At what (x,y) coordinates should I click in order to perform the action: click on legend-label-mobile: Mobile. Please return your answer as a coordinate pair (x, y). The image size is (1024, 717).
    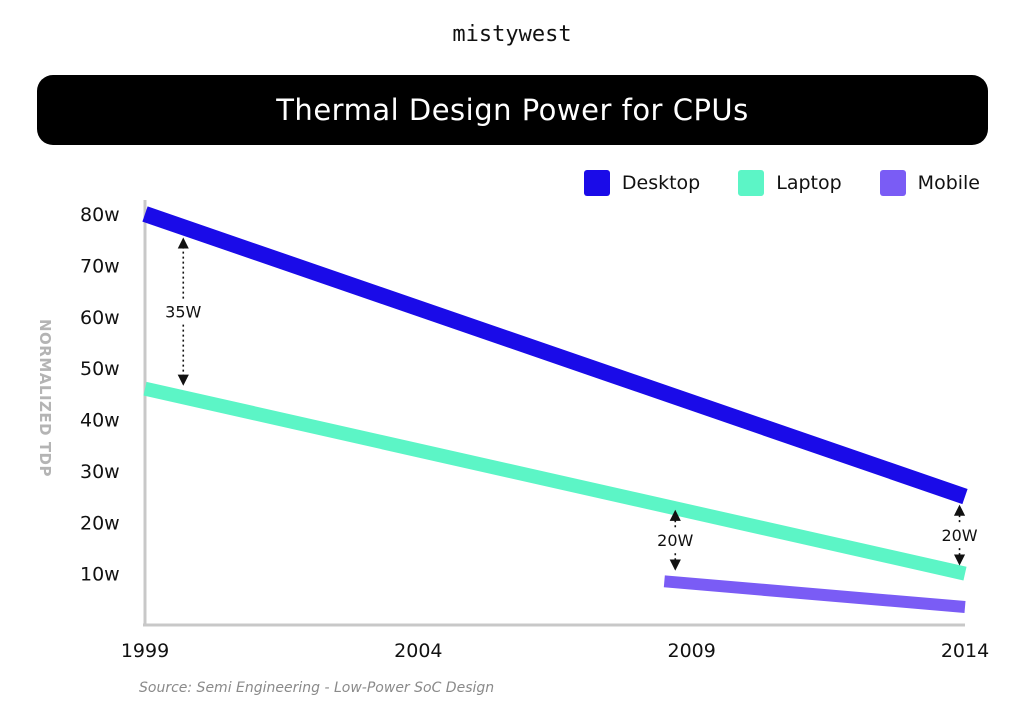
    Looking at the image, I should click on (948, 183).